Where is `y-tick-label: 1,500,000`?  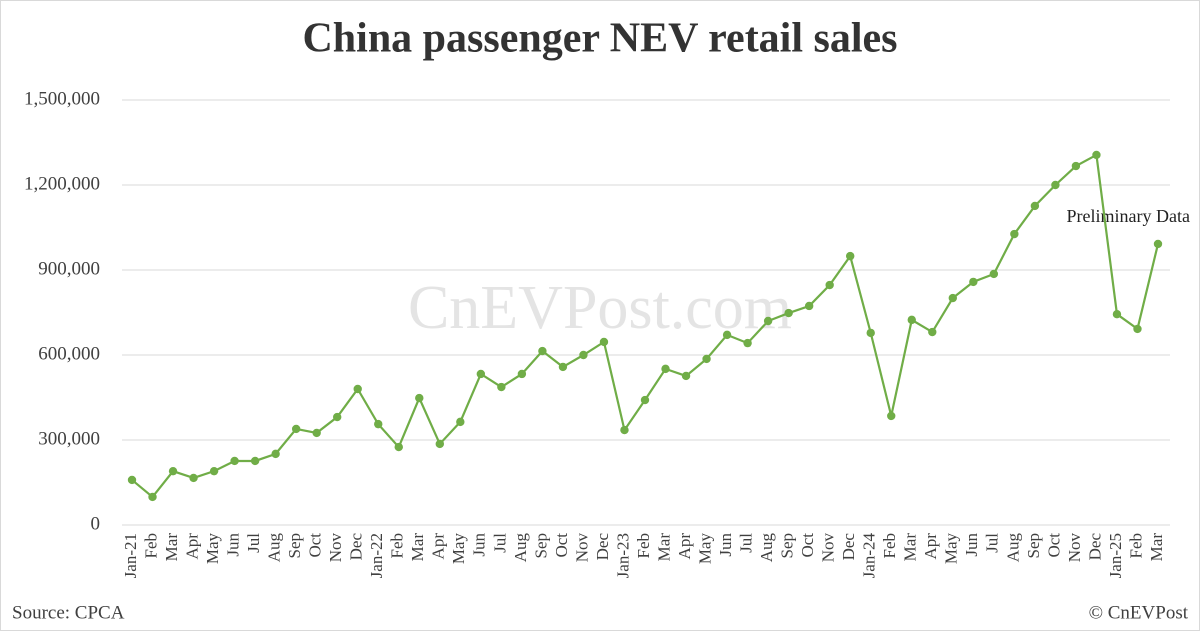
y-tick-label: 1,500,000 is located at coordinates (62, 98).